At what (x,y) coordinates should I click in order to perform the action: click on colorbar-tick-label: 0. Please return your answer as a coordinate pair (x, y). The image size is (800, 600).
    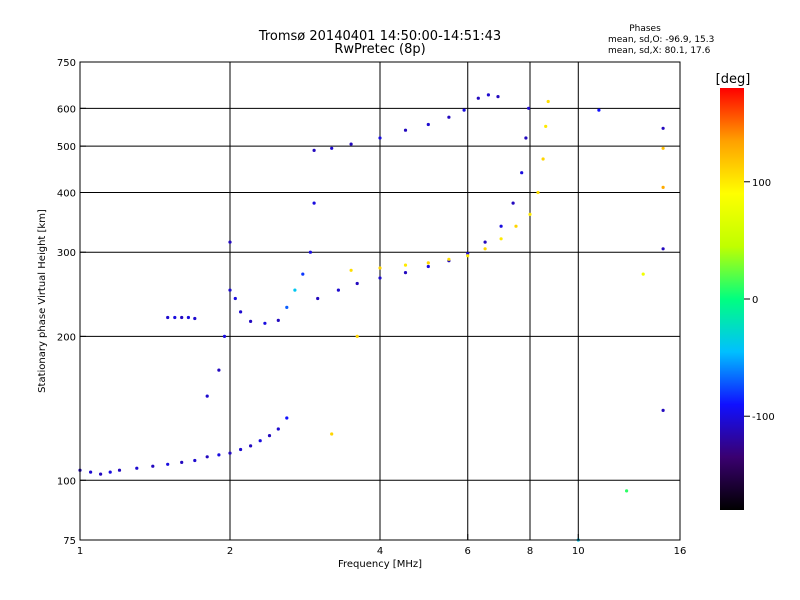
    Looking at the image, I should click on (755, 300).